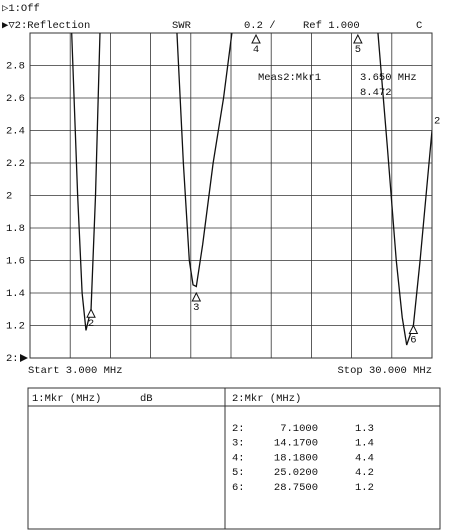  Describe the element at coordinates (15, 261) in the screenshot. I see `y-tick-label: 1.6` at that location.